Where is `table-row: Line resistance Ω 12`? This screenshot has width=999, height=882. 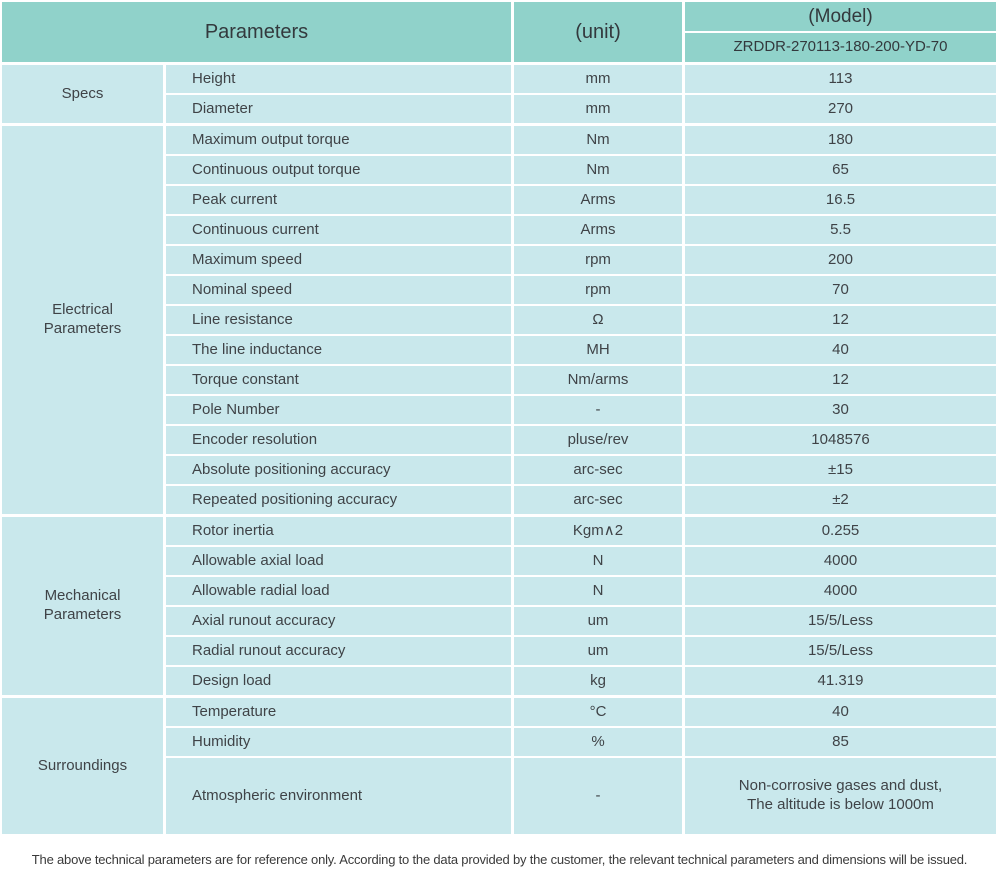 table-row: Line resistance Ω 12 is located at coordinates (581, 320).